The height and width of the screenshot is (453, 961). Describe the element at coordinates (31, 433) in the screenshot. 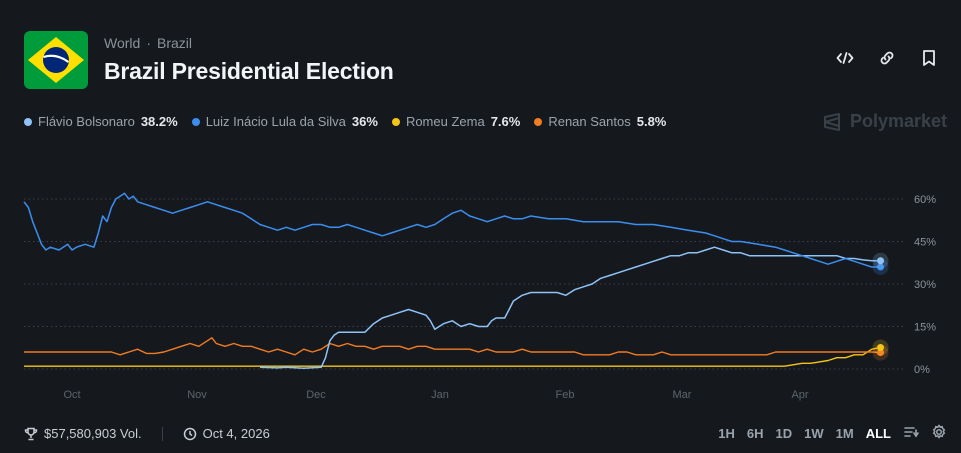

I see `trophy-icon` at that location.